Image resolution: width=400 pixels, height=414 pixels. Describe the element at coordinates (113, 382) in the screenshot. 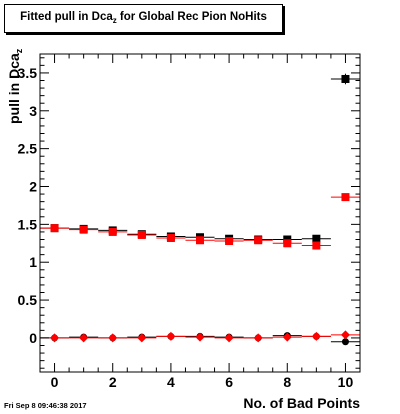

I see `x-tick-label: 2` at that location.